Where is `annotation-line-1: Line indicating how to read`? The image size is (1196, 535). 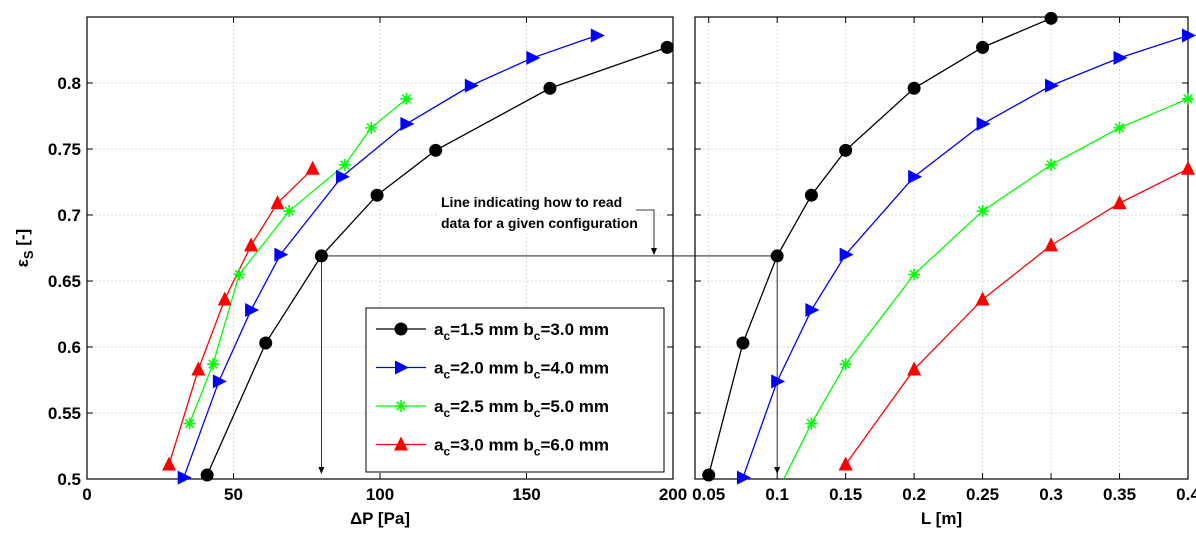
annotation-line-1: Line indicating how to read is located at coordinates (531, 202).